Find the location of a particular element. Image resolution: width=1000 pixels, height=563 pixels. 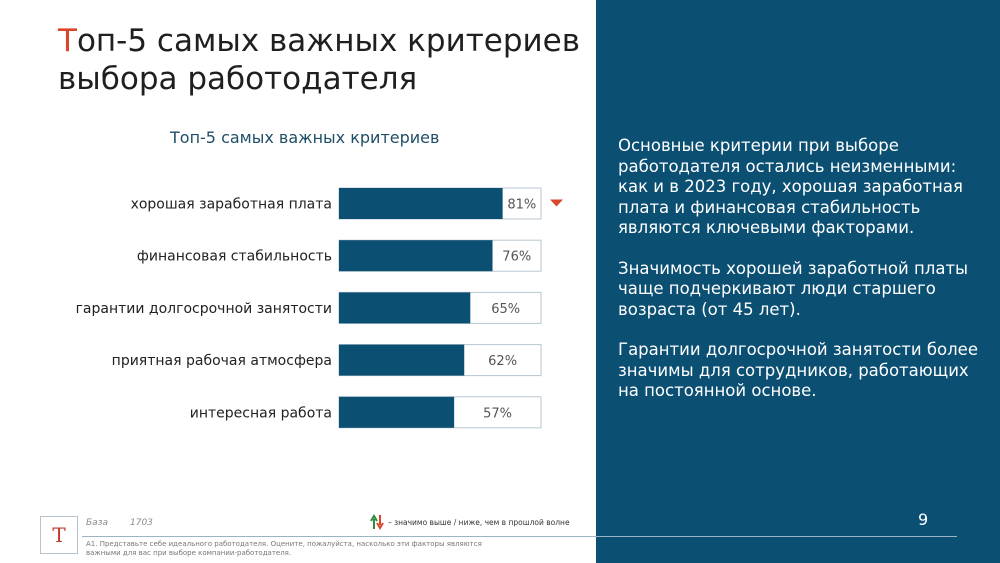

title-first-letter: Т is located at coordinates (67, 41).